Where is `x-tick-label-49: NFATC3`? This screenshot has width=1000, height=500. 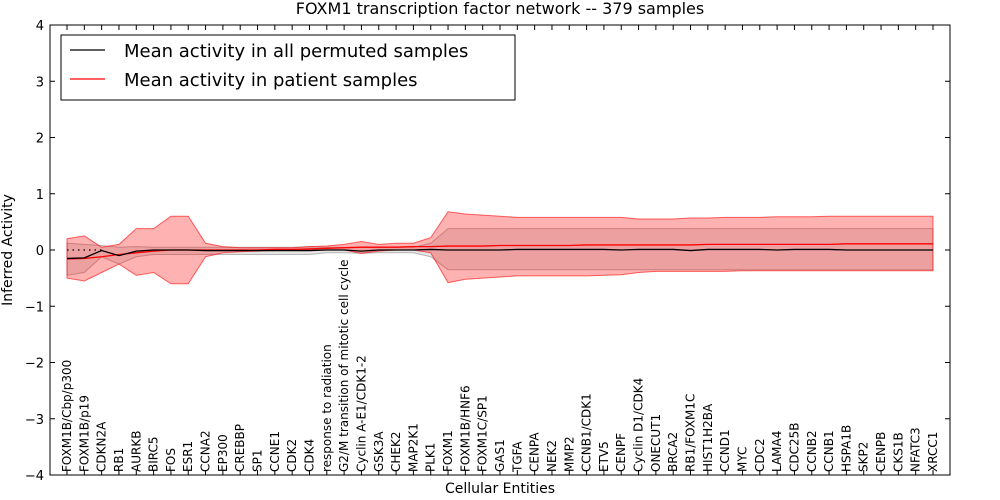
x-tick-label-49: NFATC3 is located at coordinates (916, 449).